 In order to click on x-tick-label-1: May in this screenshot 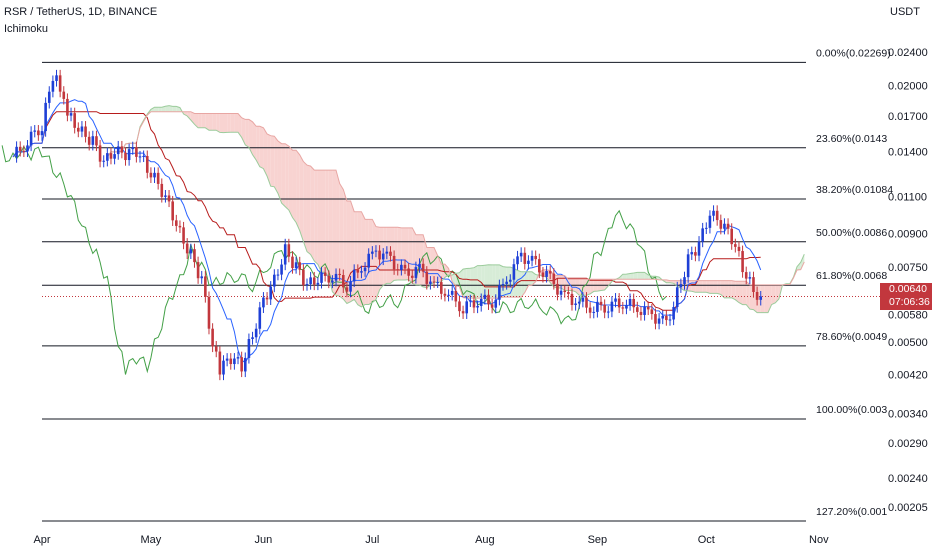, I will do `click(151, 540)`.